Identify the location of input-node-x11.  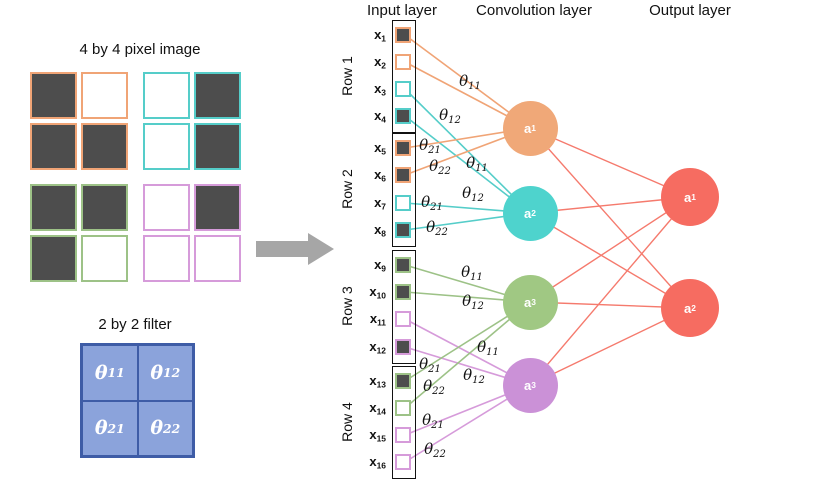
(403, 318).